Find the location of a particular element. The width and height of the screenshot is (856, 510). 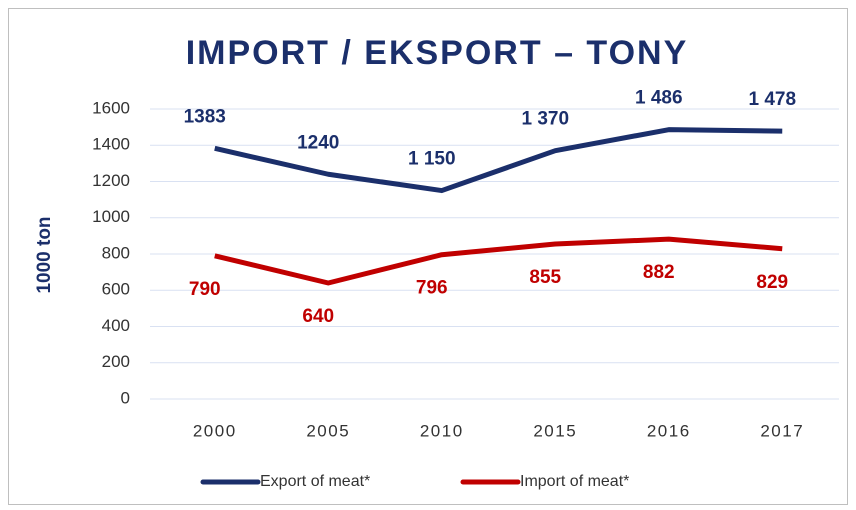

data-label: 640 is located at coordinates (318, 316).